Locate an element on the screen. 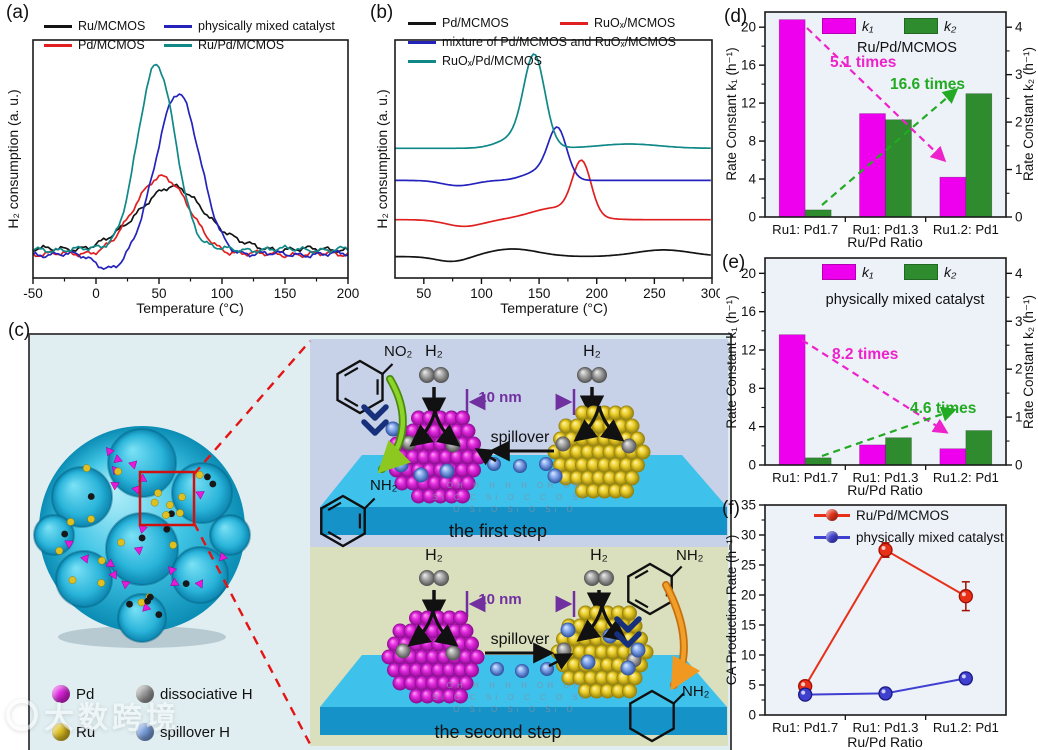 The image size is (1038, 750). tpr-chart-a: -50 0 50 100 150 200 is located at coordinates (191, 170).